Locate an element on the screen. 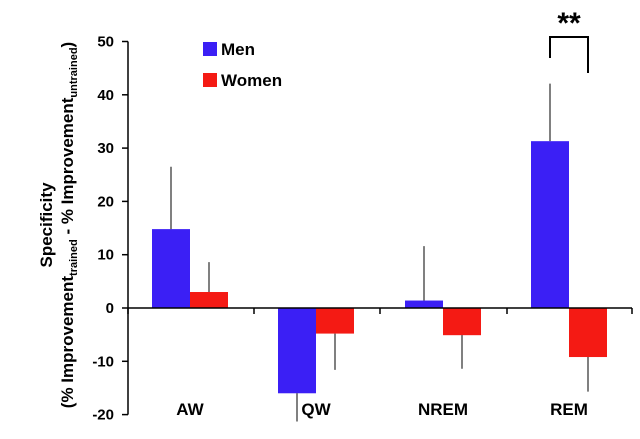 The height and width of the screenshot is (439, 640). bar-women-qw is located at coordinates (335, 321).